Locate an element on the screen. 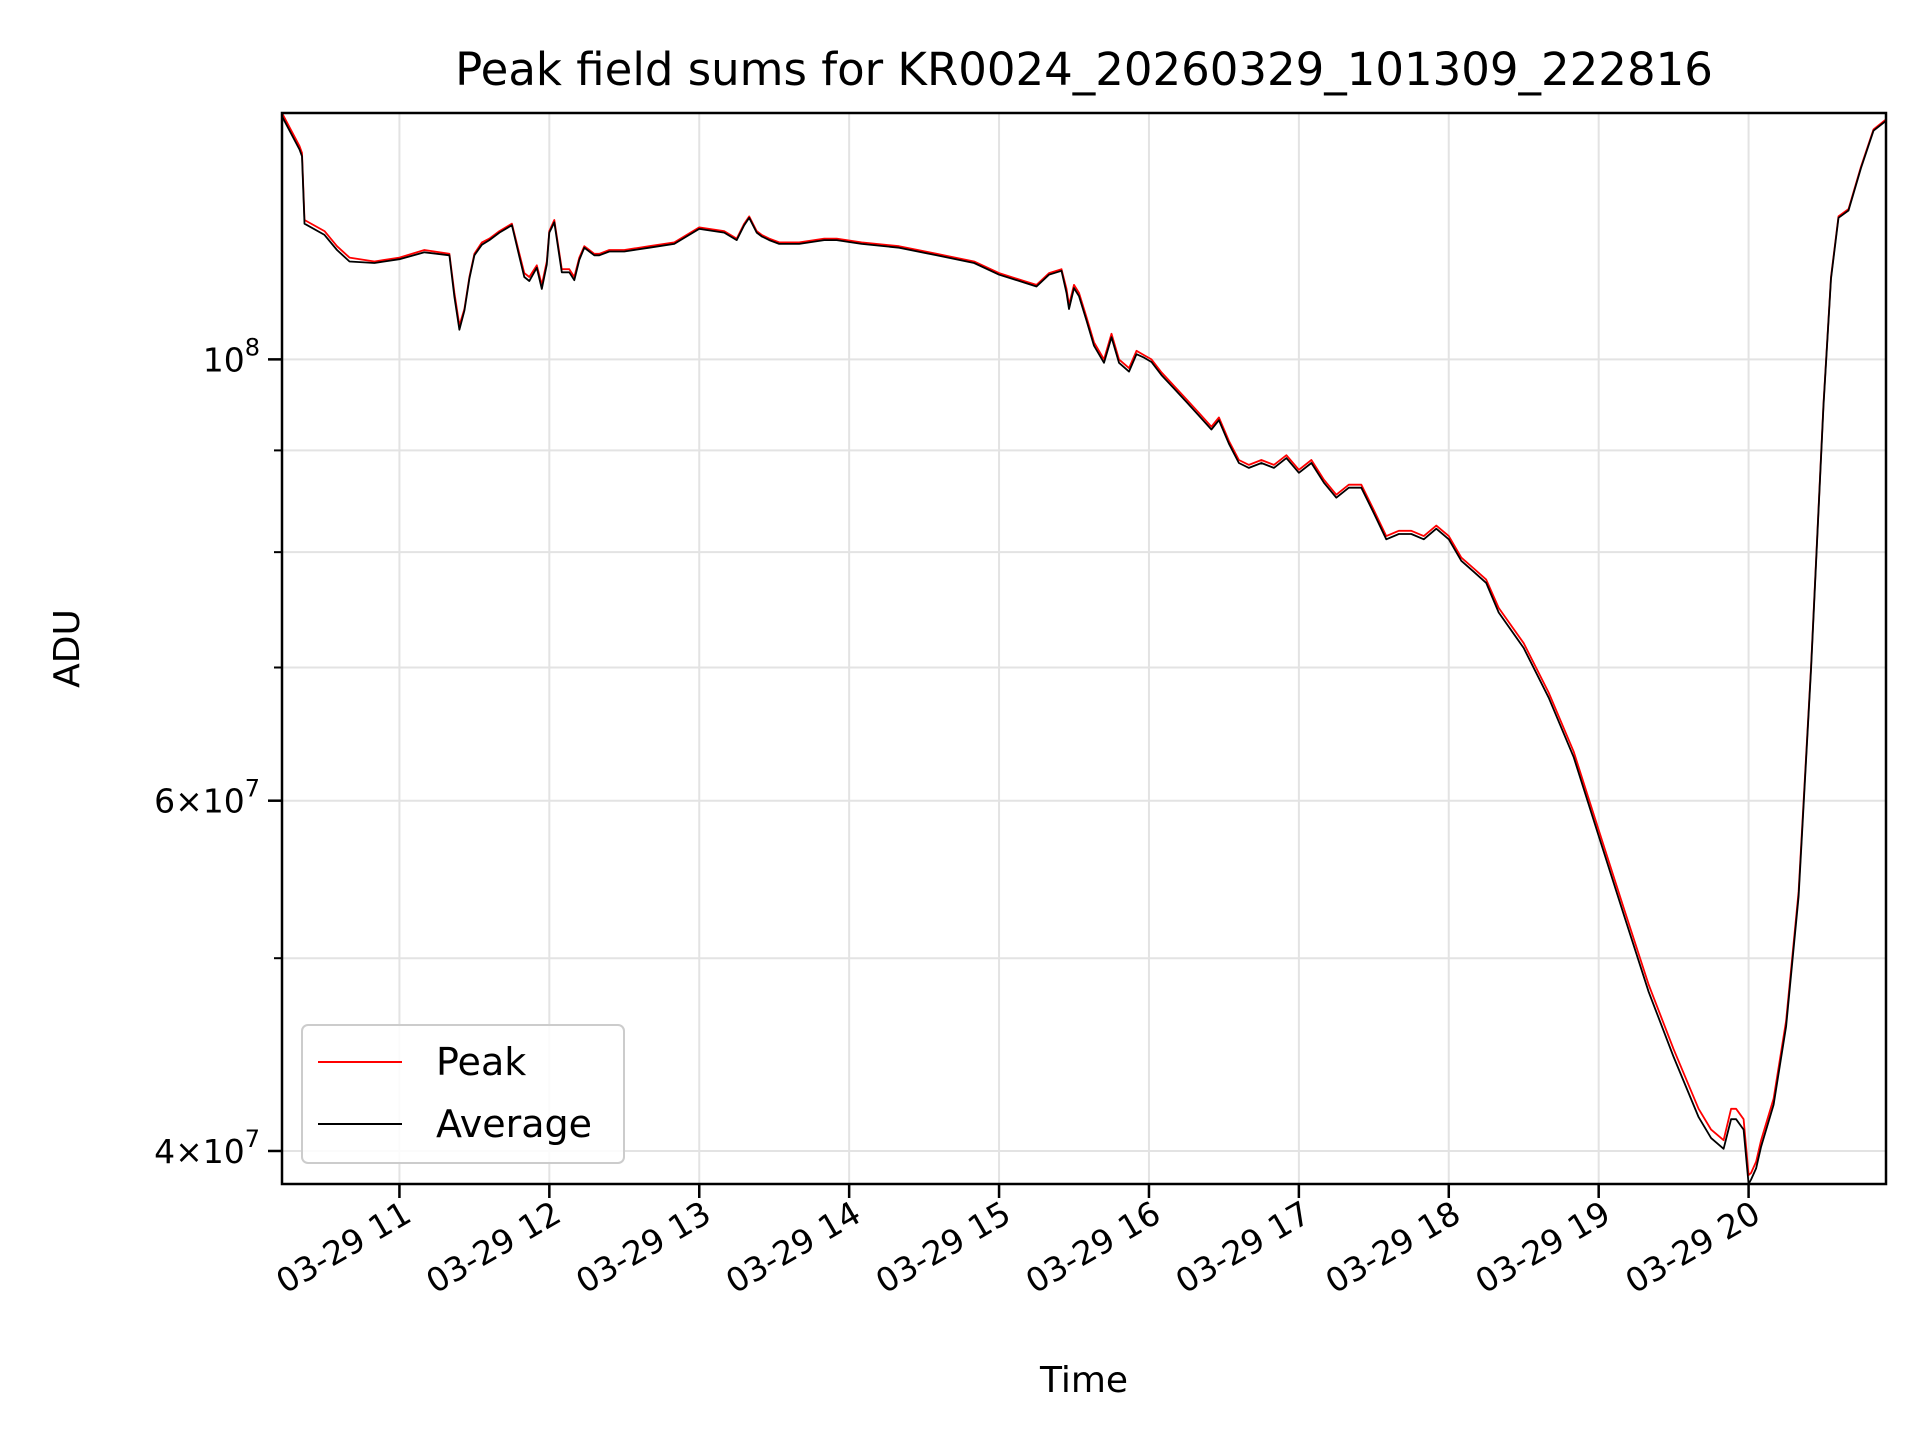  y-tick-mantissa: 6 is located at coordinates (164, 801).